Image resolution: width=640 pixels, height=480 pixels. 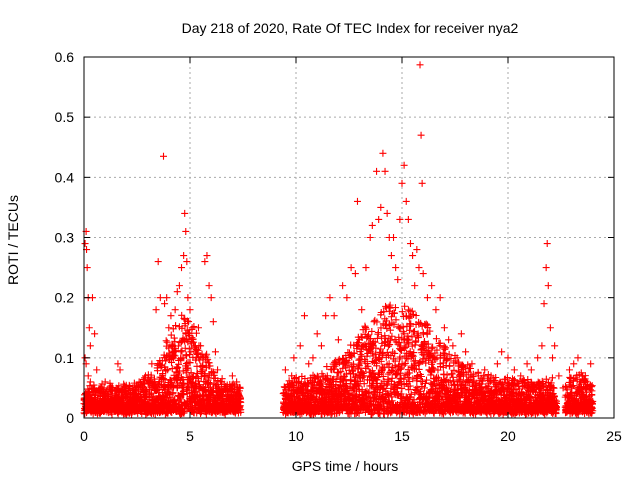 What do you see at coordinates (345, 466) in the screenshot?
I see `x-axis-label: GPS time / hours` at bounding box center [345, 466].